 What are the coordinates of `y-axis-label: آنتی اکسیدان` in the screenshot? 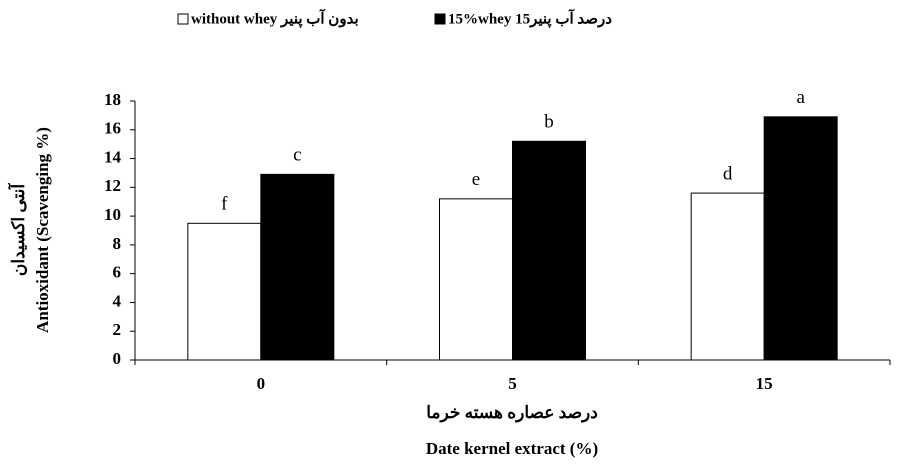 It's located at (17, 230).